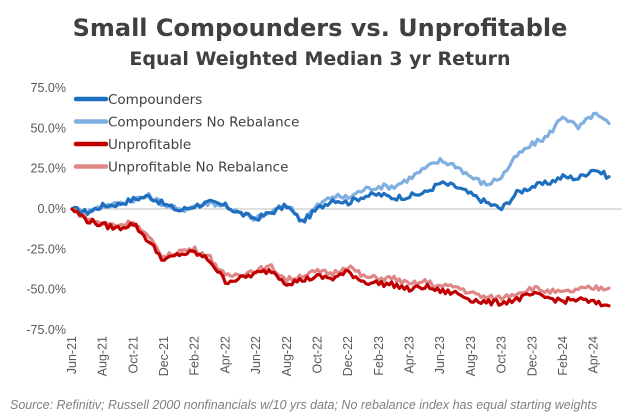 This screenshot has height=420, width=640. Describe the element at coordinates (287, 356) in the screenshot. I see `x-tick-label: Aug-22` at that location.